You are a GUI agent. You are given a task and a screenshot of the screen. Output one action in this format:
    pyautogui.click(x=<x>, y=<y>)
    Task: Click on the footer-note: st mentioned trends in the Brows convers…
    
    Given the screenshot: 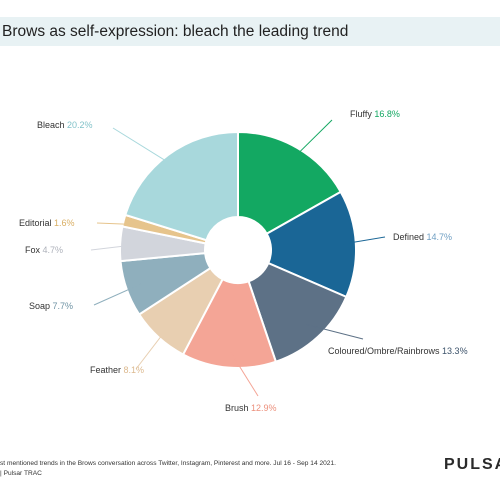 What is the action you would take?
    pyautogui.click(x=168, y=469)
    